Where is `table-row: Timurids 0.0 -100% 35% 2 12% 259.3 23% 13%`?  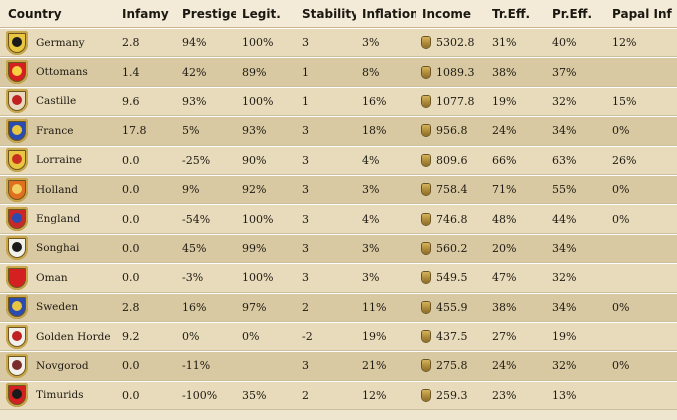
table-row: Timurids 0.0 -100% 35% 2 12% 259.3 23% 13% is located at coordinates (338, 395).